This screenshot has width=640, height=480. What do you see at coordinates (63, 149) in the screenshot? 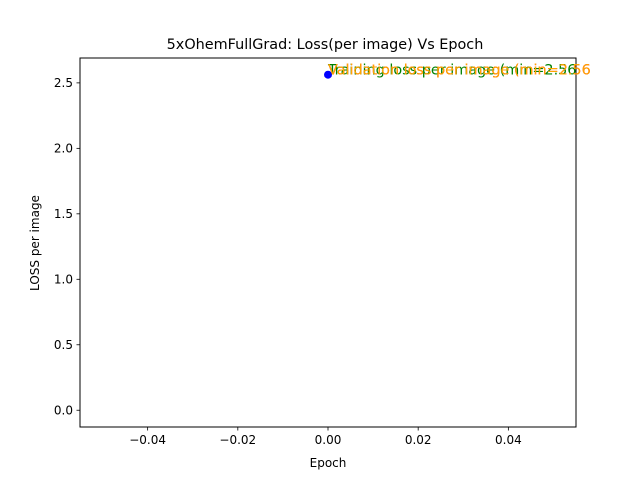
I see `y-tick-label: 2.0` at bounding box center [63, 149].